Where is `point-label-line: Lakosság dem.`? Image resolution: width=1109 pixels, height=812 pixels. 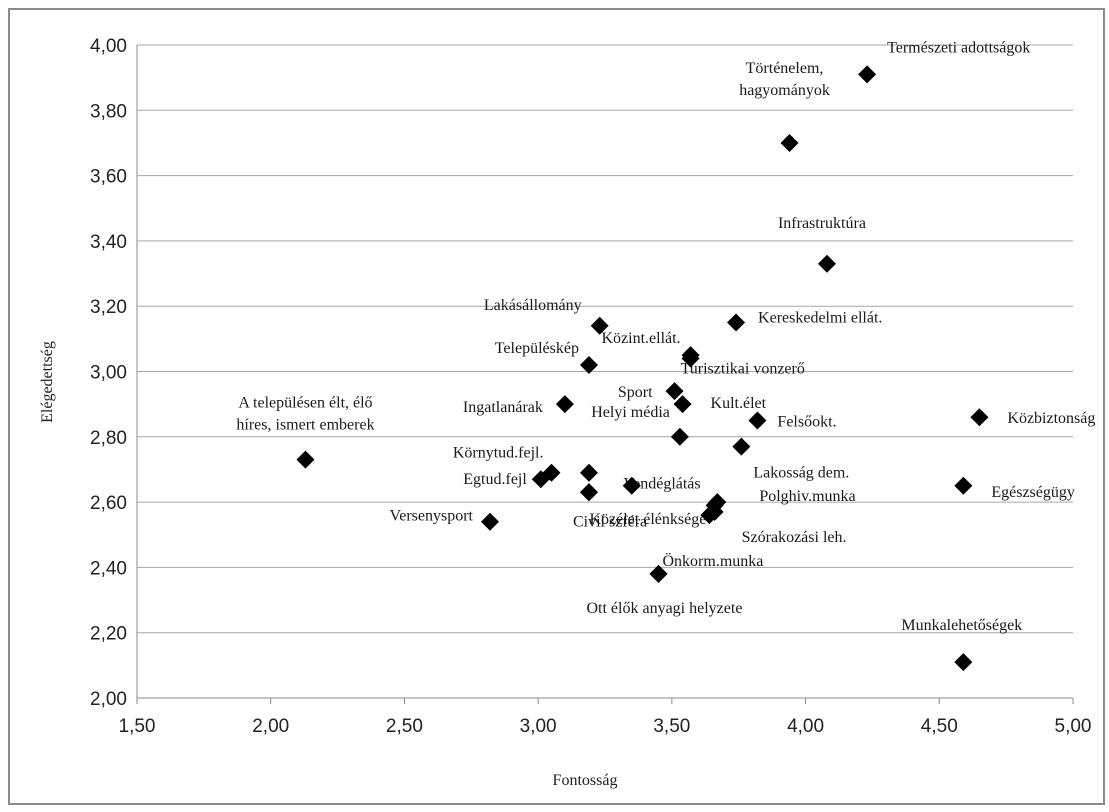 point-label-line: Lakosság dem. is located at coordinates (801, 473).